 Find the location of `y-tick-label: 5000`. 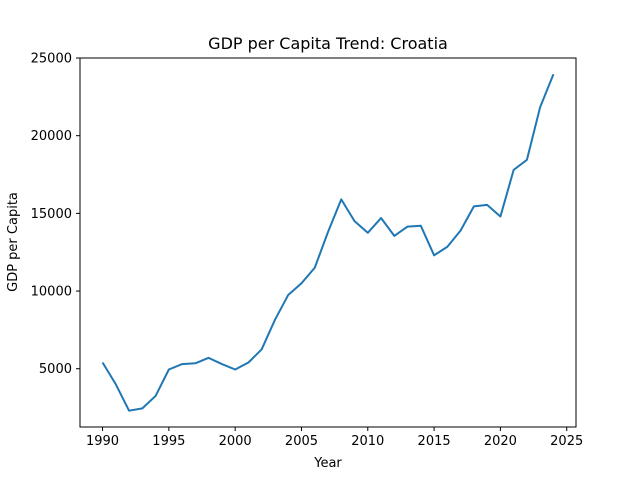

y-tick-label: 5000 is located at coordinates (55, 369).